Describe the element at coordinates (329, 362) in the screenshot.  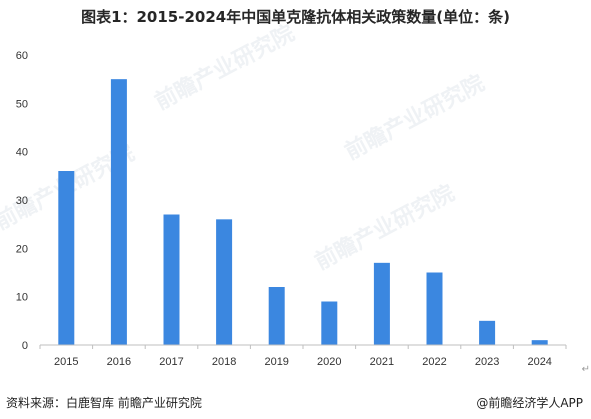
I see `x-tick-label: 2020` at that location.